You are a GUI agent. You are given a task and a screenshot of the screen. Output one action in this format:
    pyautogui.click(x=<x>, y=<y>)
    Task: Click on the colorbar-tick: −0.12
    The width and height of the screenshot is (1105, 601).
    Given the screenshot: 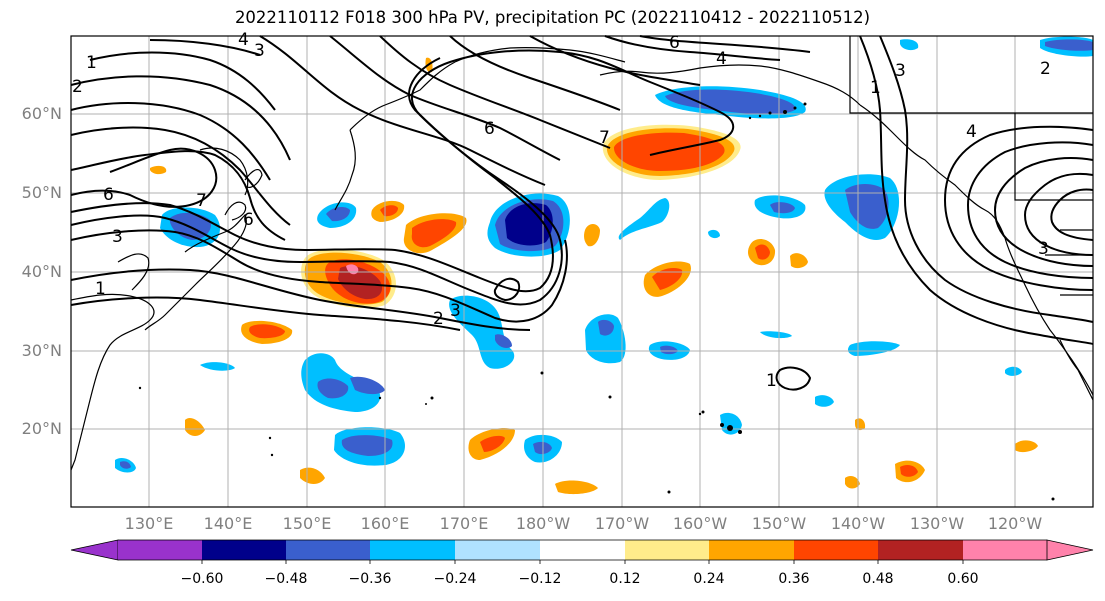 What is the action you would take?
    pyautogui.click(x=540, y=579)
    